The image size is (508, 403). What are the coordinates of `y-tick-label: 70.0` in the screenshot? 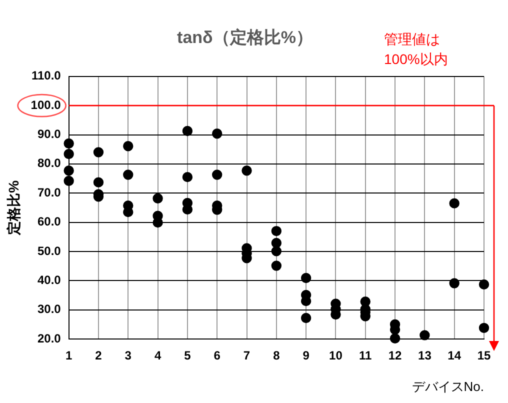 It's located at (49, 192).